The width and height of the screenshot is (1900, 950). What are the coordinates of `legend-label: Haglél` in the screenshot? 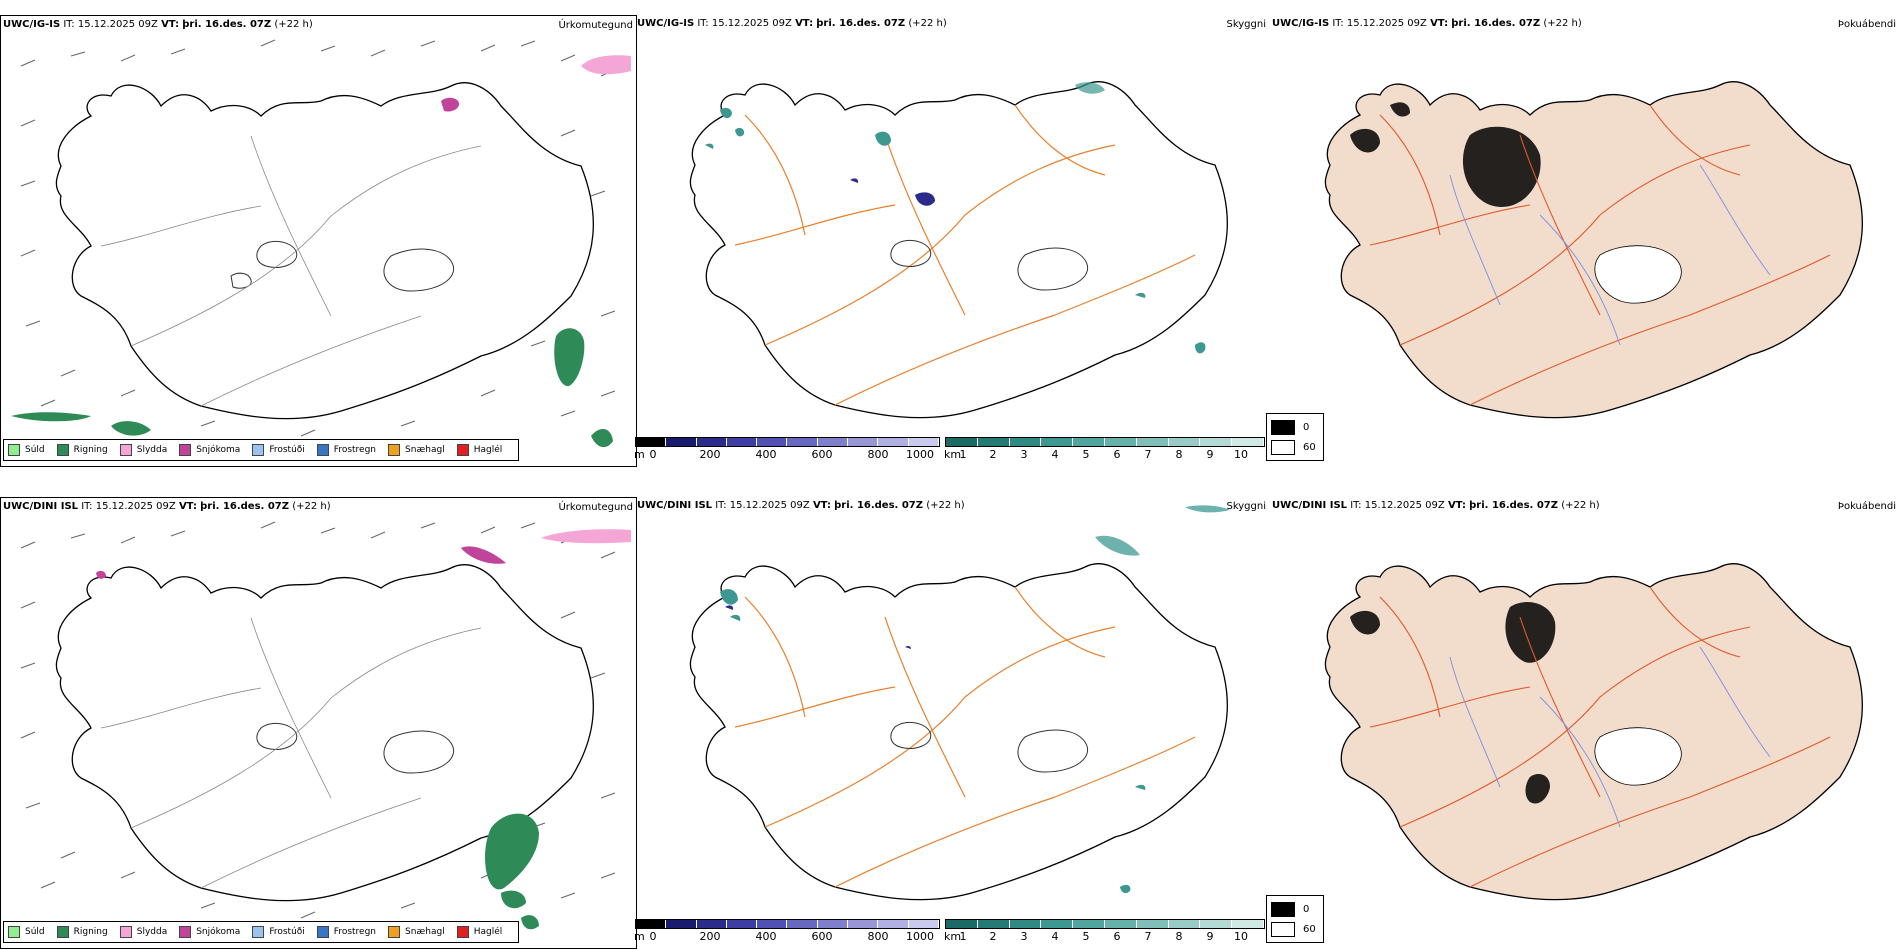 It's located at (488, 932).